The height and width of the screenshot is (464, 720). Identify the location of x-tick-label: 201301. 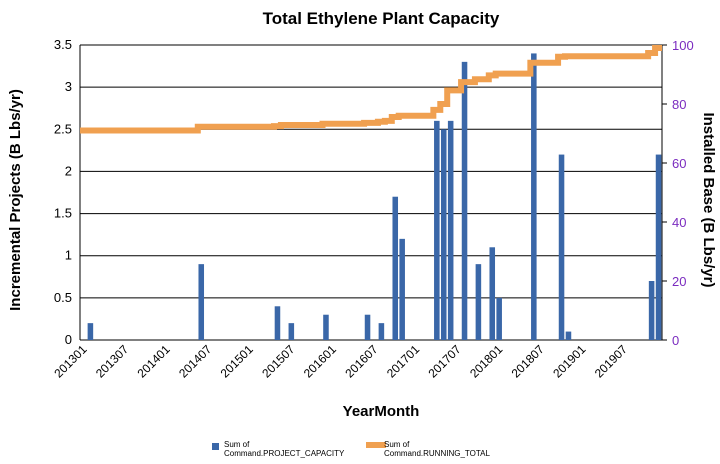
(70, 361).